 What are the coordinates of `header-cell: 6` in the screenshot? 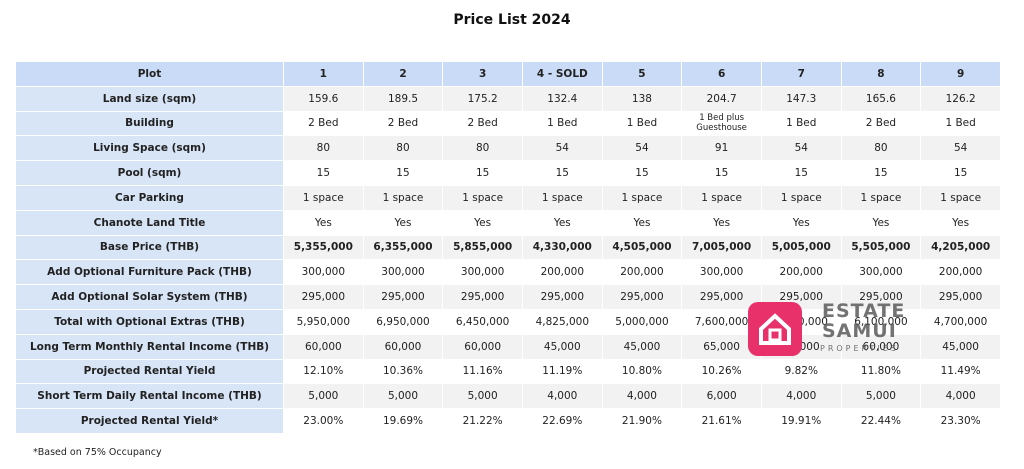 It's located at (721, 74).